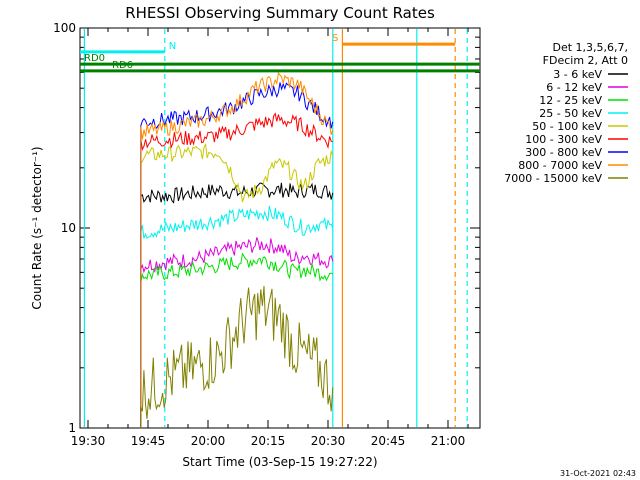 This screenshot has width=640, height=480. Describe the element at coordinates (577, 74) in the screenshot. I see `legend-entry-1: 3 - 6 keV` at that location.